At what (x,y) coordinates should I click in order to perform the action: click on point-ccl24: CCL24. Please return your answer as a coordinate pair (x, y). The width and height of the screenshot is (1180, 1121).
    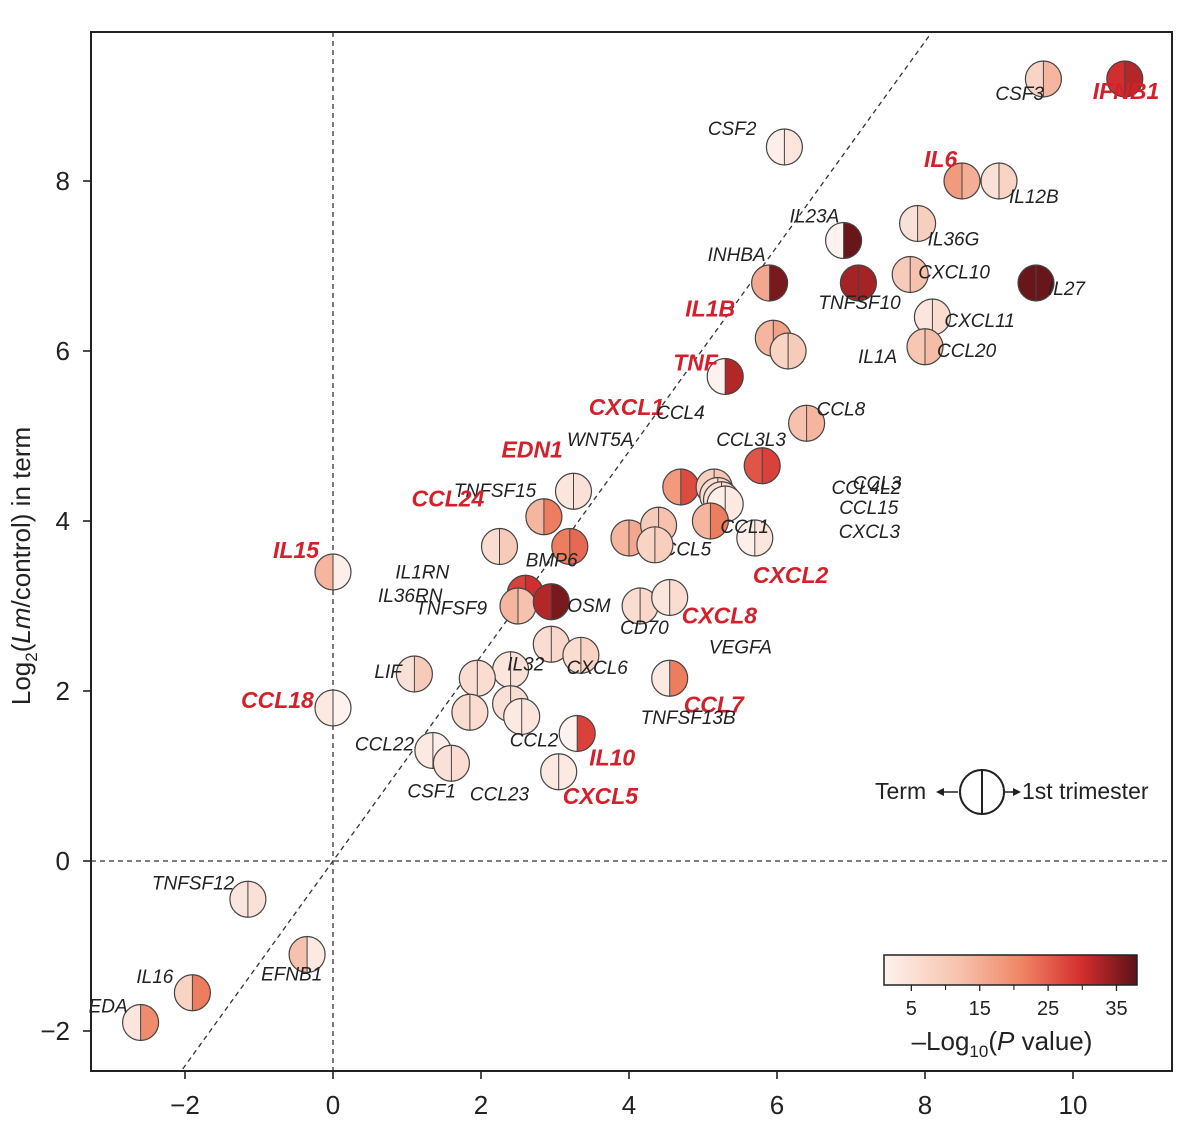
    Looking at the image, I should click on (465, 526).